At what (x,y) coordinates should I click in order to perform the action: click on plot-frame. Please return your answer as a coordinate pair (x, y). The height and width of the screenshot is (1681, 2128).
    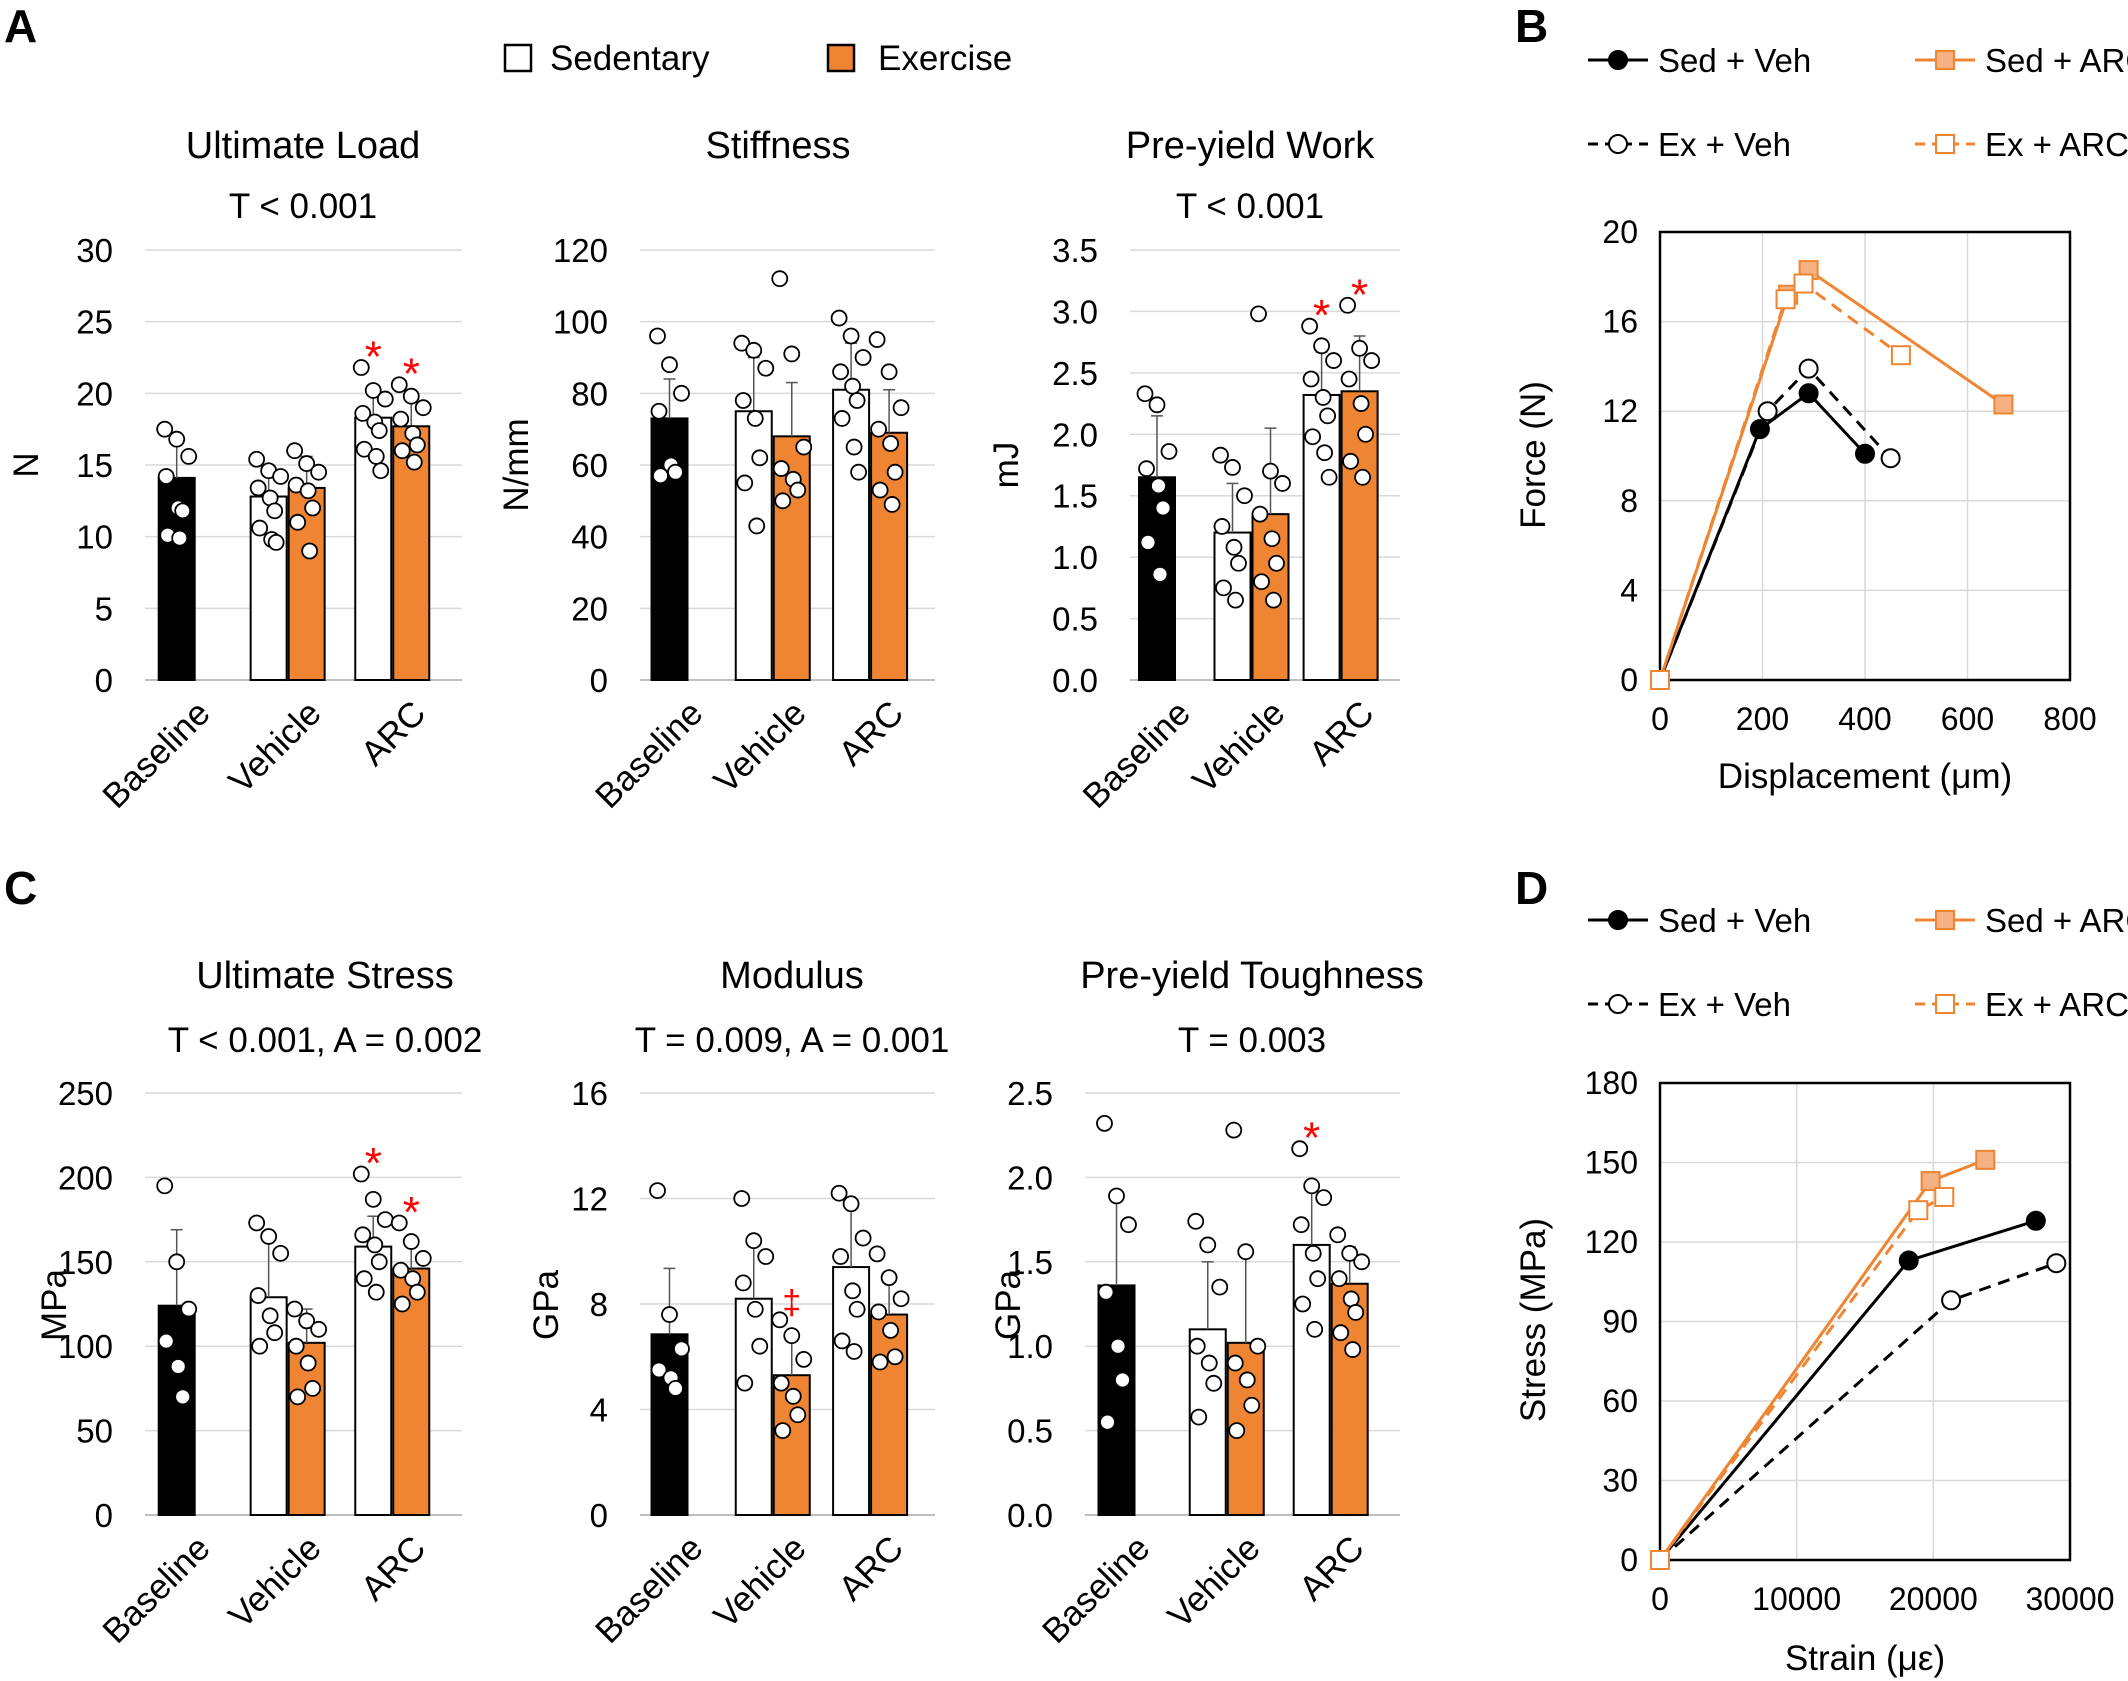
    Looking at the image, I should click on (1865, 1321).